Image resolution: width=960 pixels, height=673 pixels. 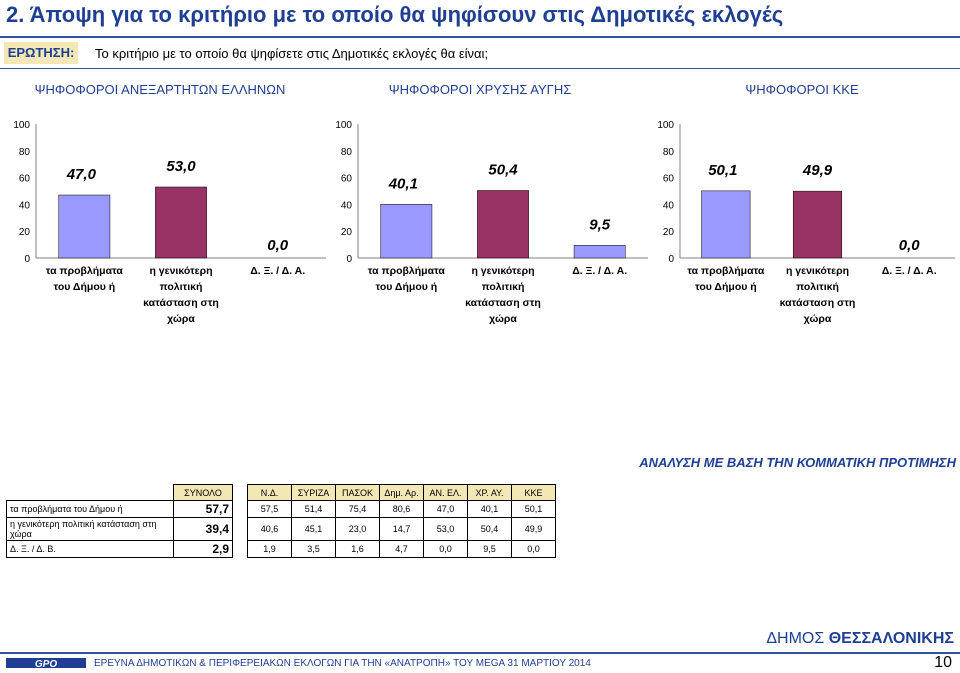 What do you see at coordinates (160, 89) in the screenshot?
I see `chart-1-title: ΨΗΦΟΦΟΡΟΙ ΑΝΕΞΑΡΤΗΤΩΝ ΕΛΛΗΝΩΝ` at bounding box center [160, 89].